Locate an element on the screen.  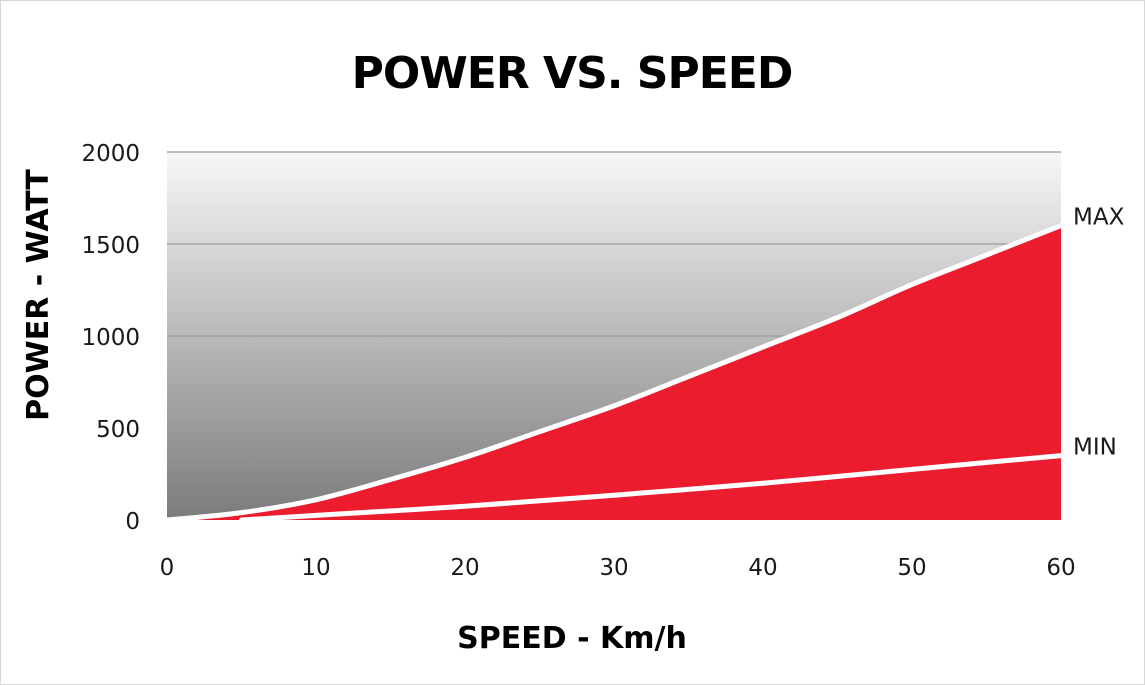
y-tick-label-2000: 2000 is located at coordinates (110, 154).